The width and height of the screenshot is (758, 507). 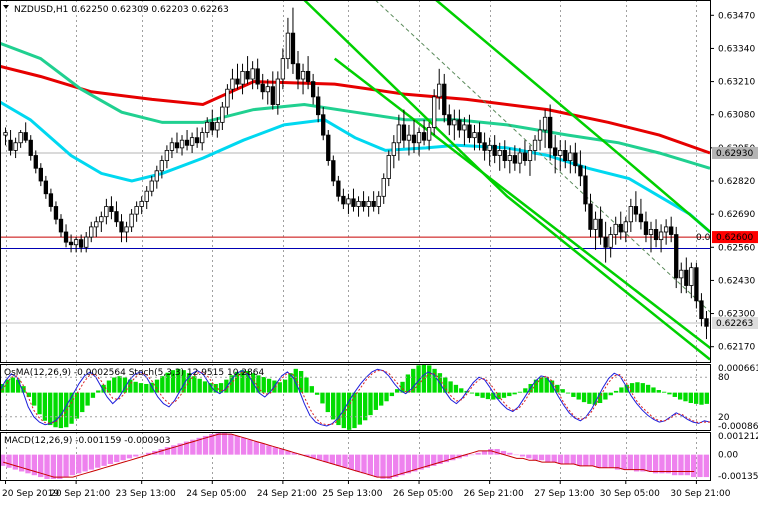 I want to click on x-tick-label: 24 Sep 21:00, so click(x=287, y=494).